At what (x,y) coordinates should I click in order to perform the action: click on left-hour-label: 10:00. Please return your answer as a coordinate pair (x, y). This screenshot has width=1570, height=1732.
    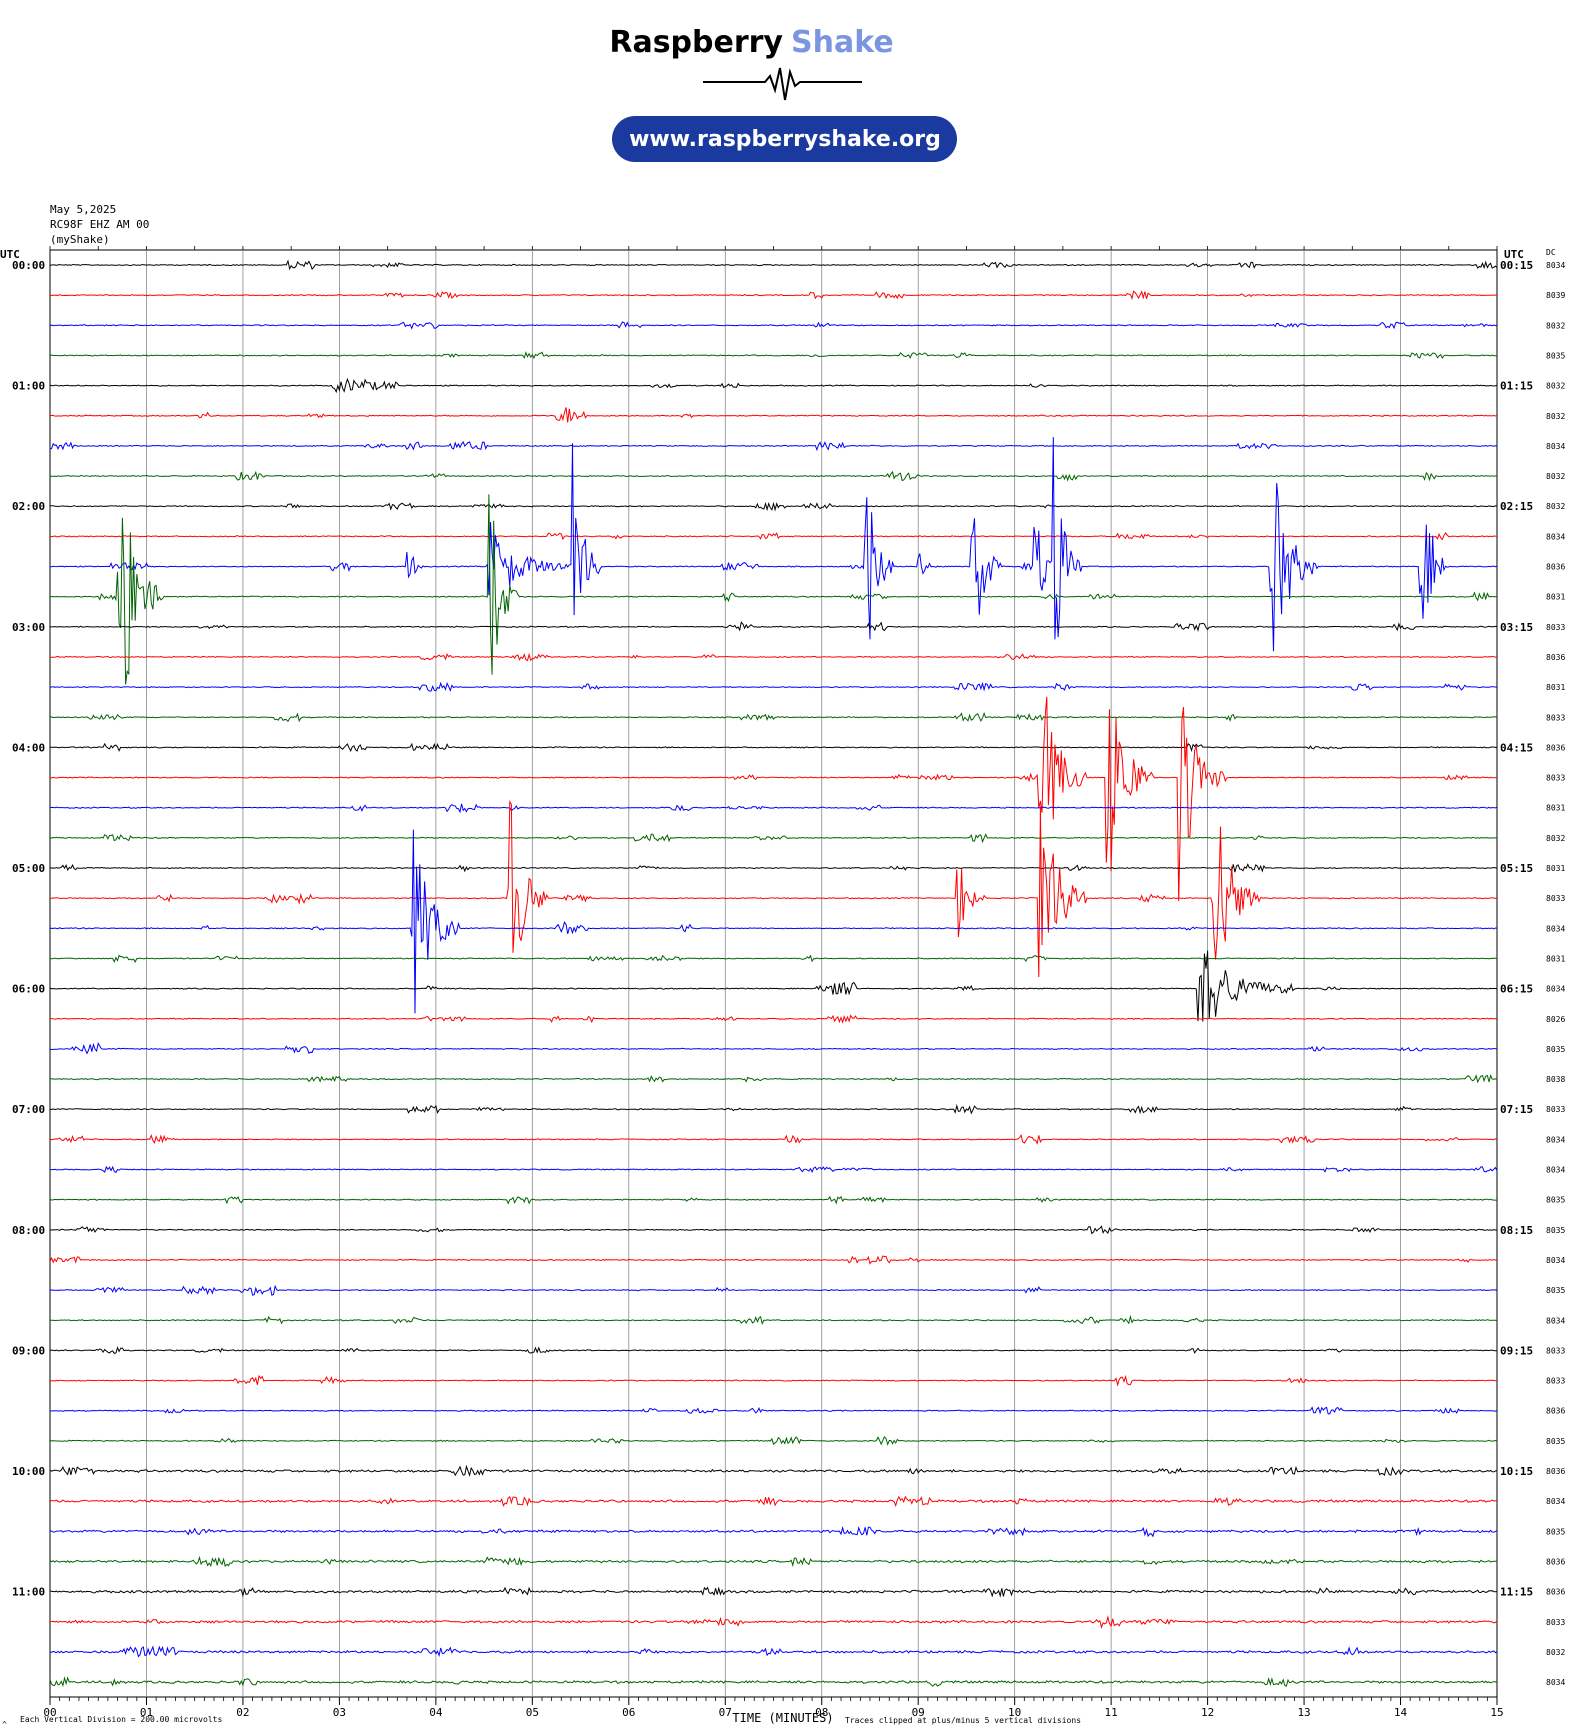
    Looking at the image, I should click on (28, 1471).